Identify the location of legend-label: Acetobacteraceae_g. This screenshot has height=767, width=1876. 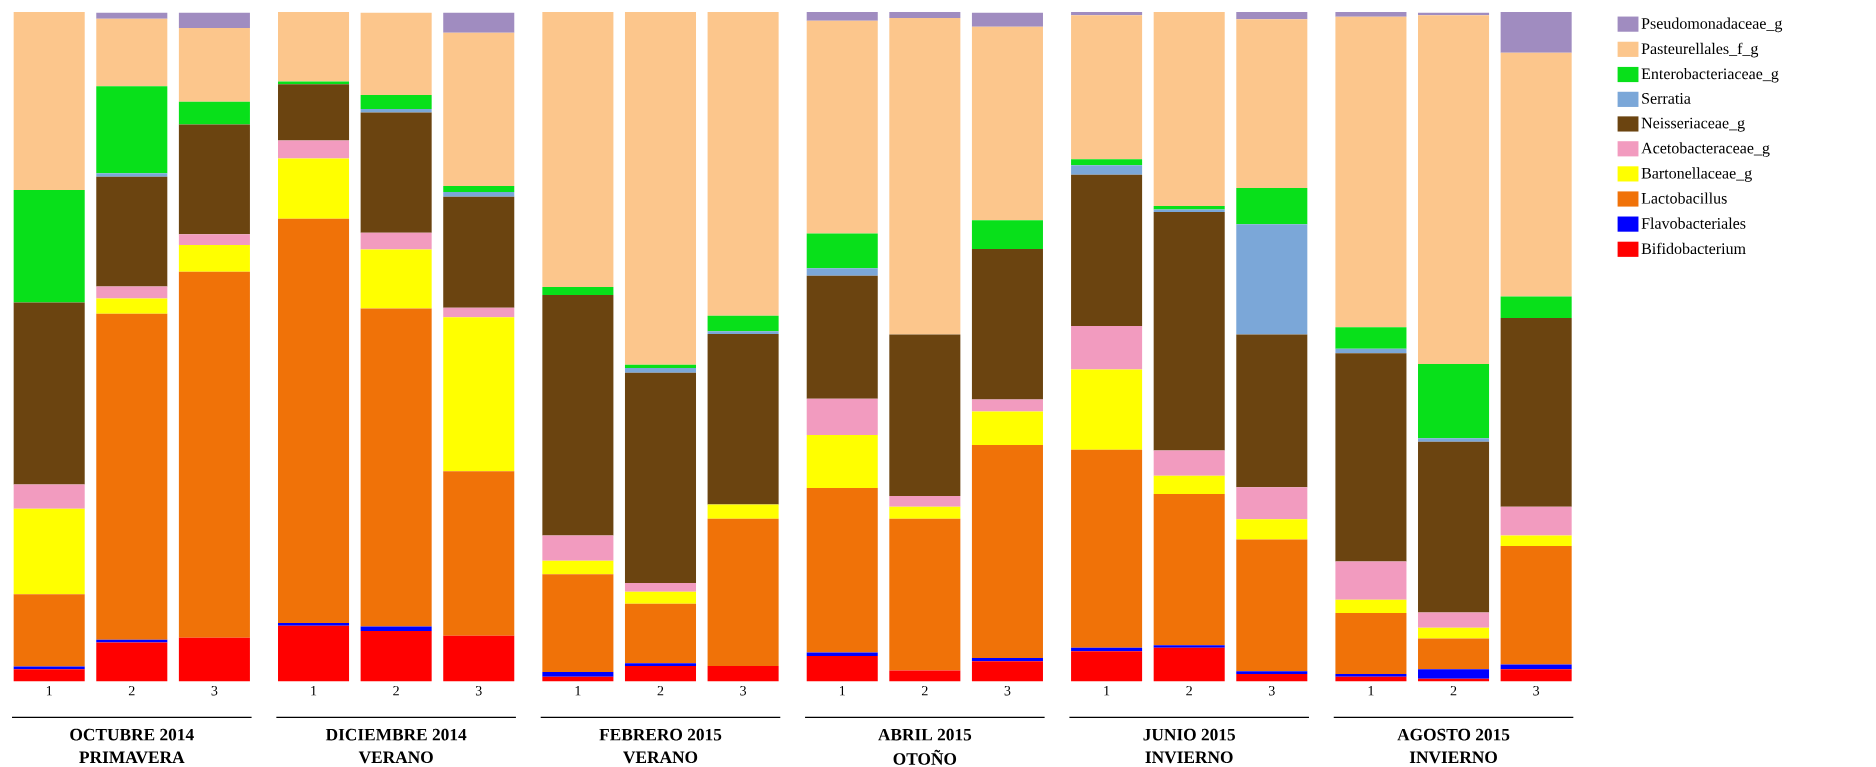
(1705, 149).